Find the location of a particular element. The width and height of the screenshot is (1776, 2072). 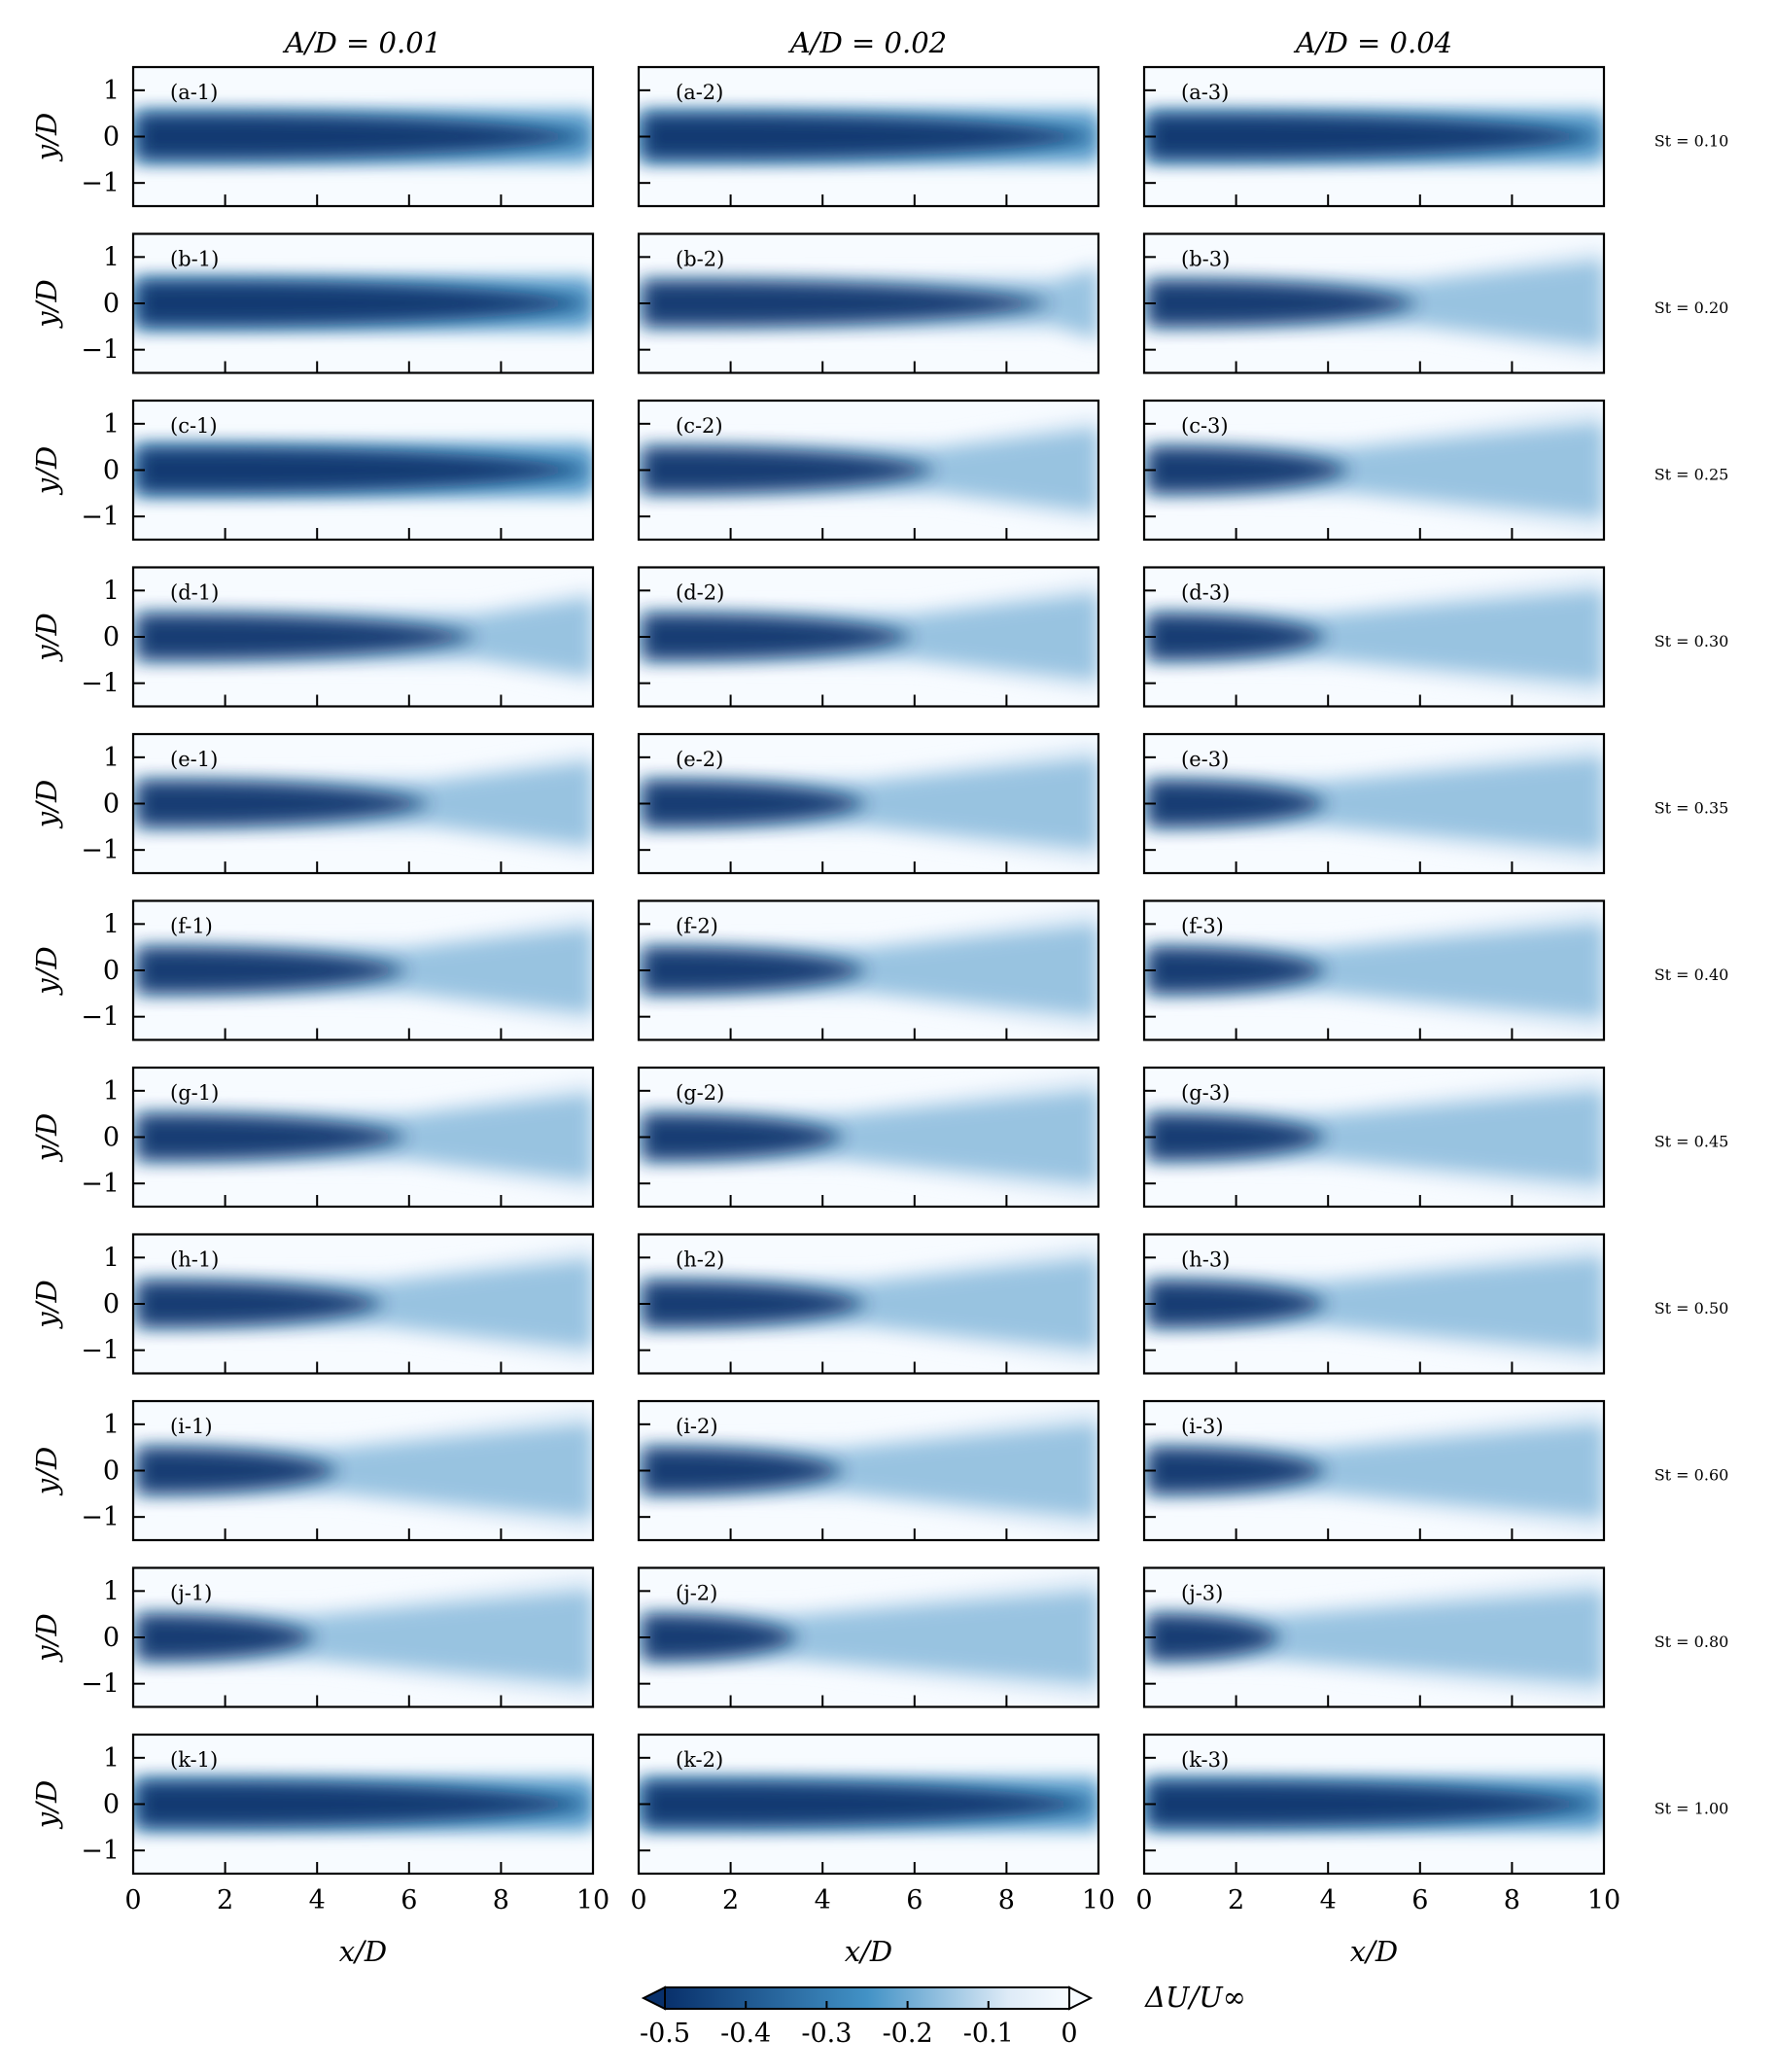

panel-f-2: (f-2) is located at coordinates (868, 970).